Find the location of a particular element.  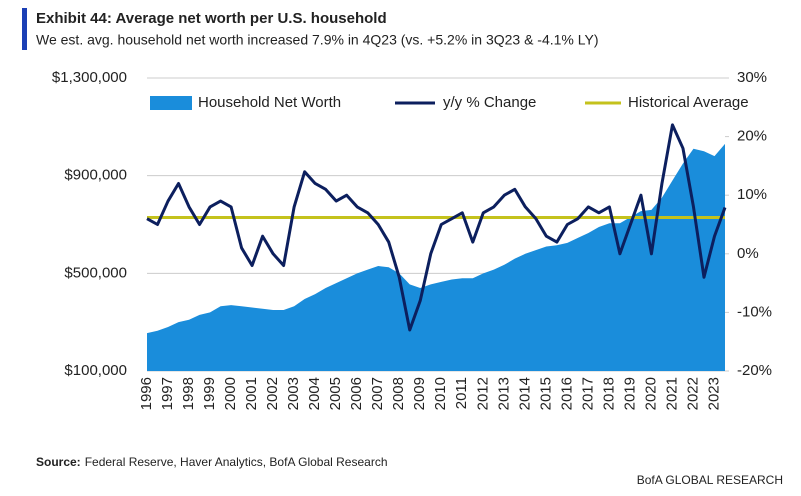

legend-label: Household Net Worth is located at coordinates (269, 102).